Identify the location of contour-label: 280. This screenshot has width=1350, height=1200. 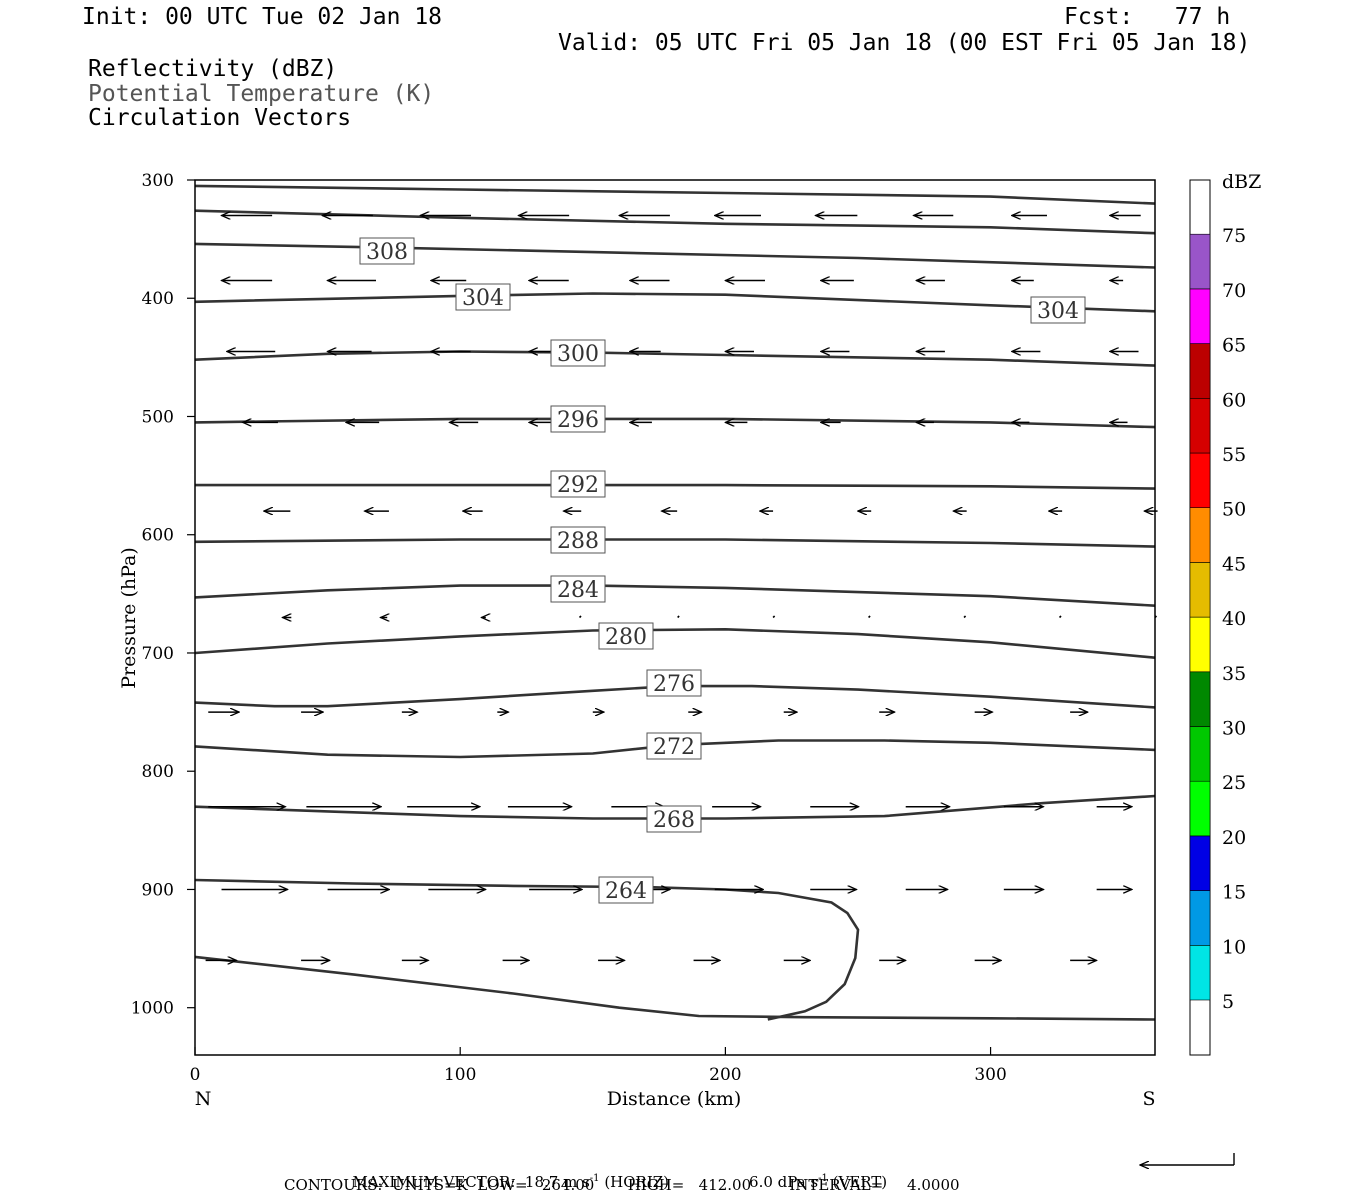
(626, 637).